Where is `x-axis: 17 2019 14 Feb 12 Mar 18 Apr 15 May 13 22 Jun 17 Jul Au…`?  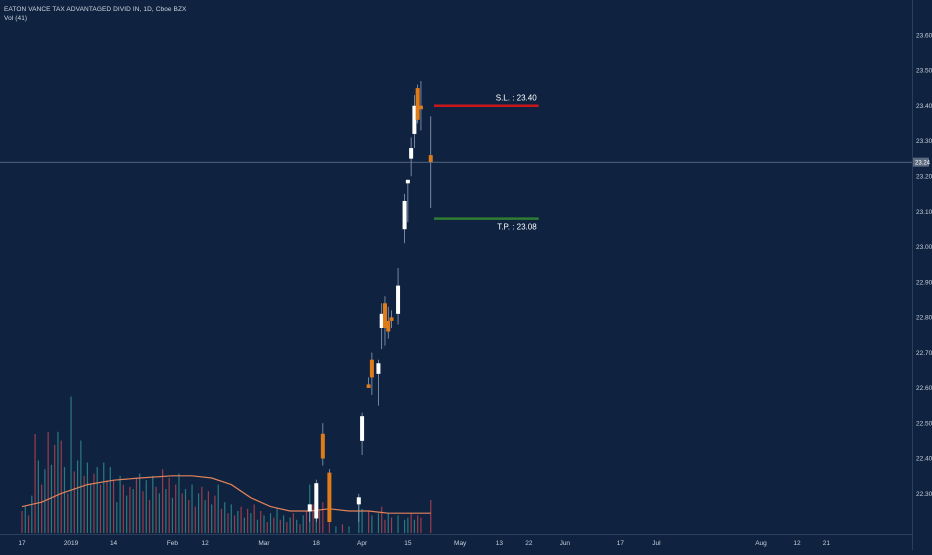
x-axis: 17 2019 14 Feb 12 Mar 18 Apr 15 May 13 22 Jun 17 Jul Au… is located at coordinates (424, 543).